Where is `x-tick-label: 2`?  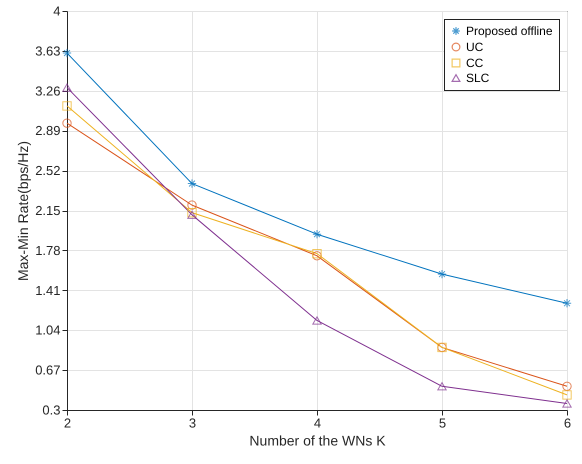
x-tick-label: 2 is located at coordinates (68, 423).